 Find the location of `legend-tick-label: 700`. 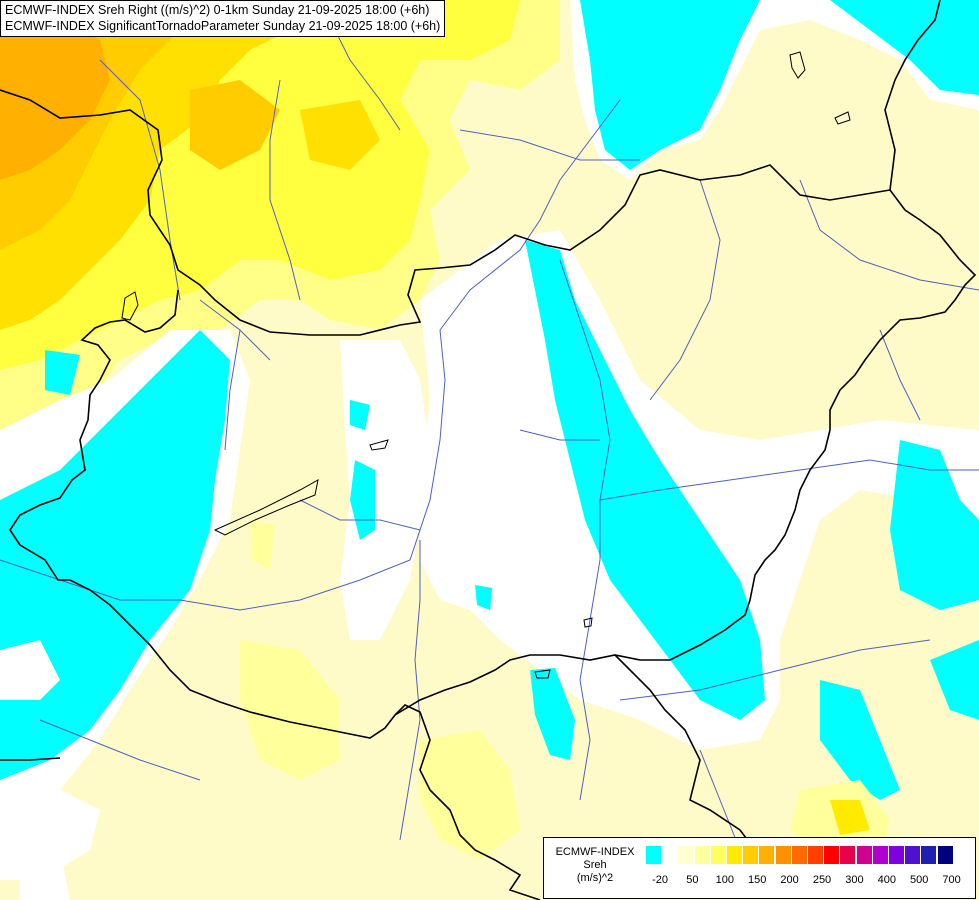

legend-tick-label: 700 is located at coordinates (951, 880).